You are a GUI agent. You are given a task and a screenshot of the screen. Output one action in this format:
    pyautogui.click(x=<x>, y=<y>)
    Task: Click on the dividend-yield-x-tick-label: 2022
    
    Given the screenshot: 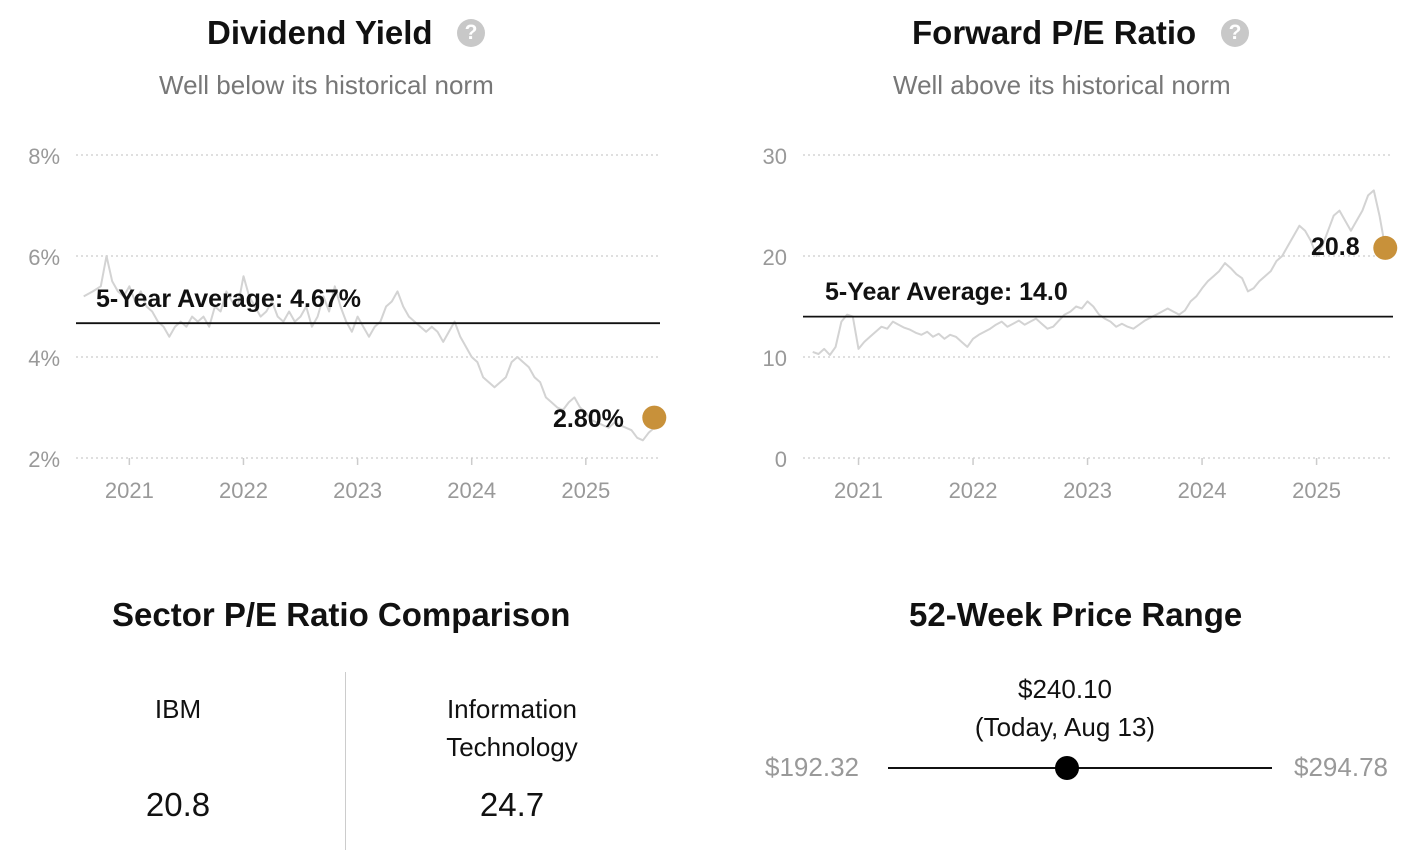 What is the action you would take?
    pyautogui.click(x=243, y=490)
    